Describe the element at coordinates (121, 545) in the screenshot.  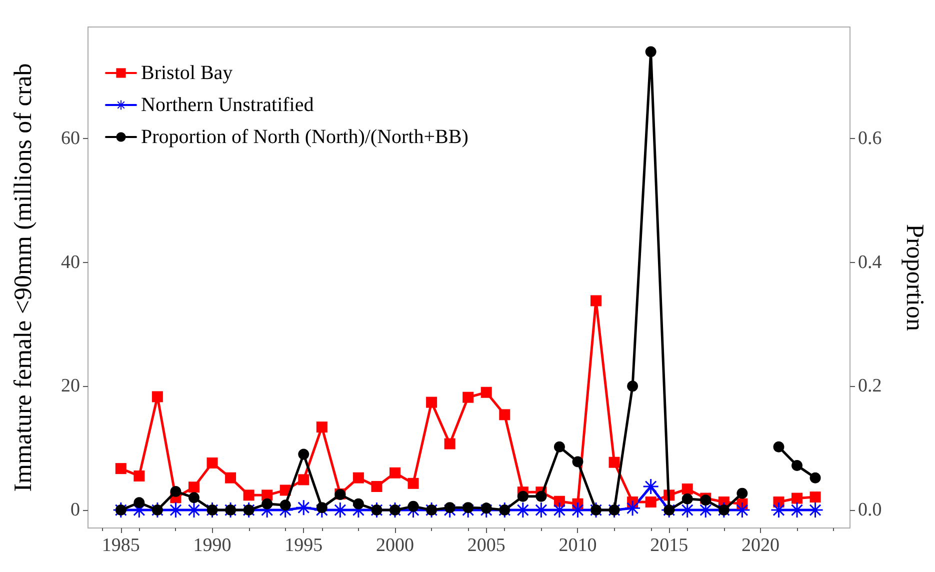
I see `x-tick-label: 1985` at that location.